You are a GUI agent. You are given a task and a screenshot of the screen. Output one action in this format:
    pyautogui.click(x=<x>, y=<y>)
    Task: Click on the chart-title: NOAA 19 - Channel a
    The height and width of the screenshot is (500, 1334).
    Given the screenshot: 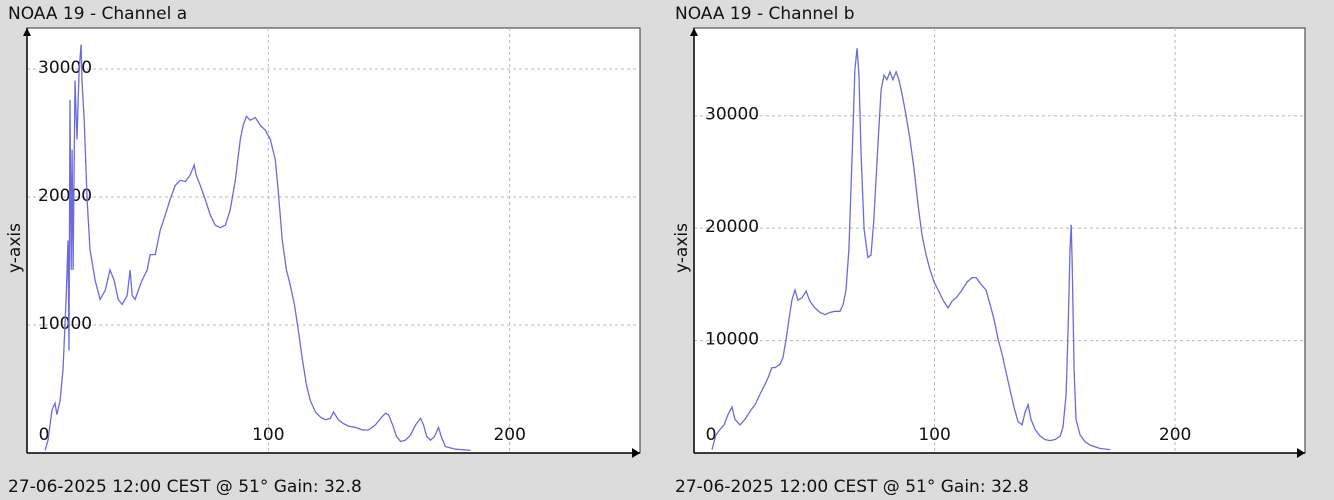 What is the action you would take?
    pyautogui.click(x=97, y=14)
    